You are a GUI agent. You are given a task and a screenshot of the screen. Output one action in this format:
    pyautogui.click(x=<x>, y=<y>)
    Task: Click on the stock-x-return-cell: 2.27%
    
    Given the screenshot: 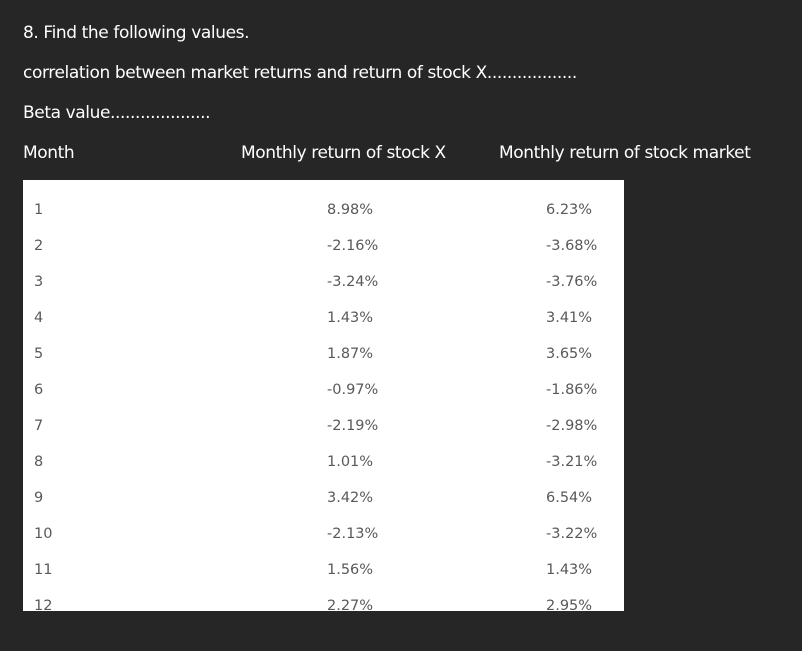 What is the action you would take?
    pyautogui.click(x=350, y=604)
    